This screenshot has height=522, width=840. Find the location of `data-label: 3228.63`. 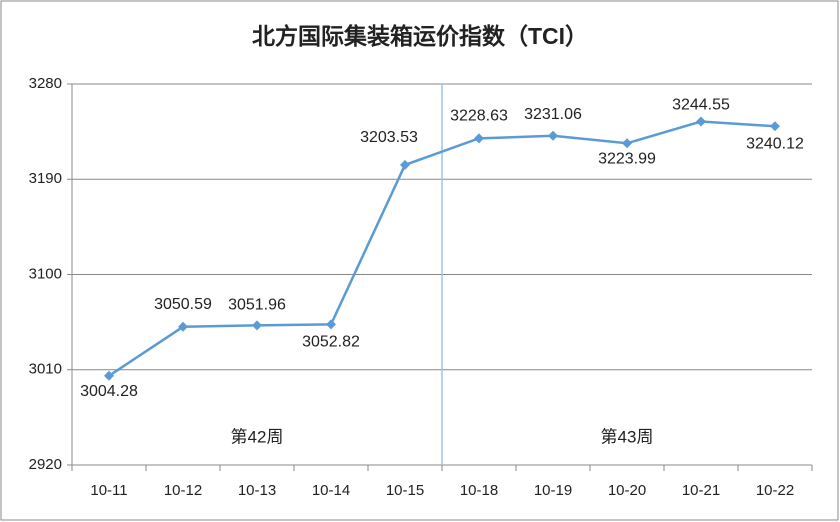

data-label: 3228.63 is located at coordinates (479, 116).